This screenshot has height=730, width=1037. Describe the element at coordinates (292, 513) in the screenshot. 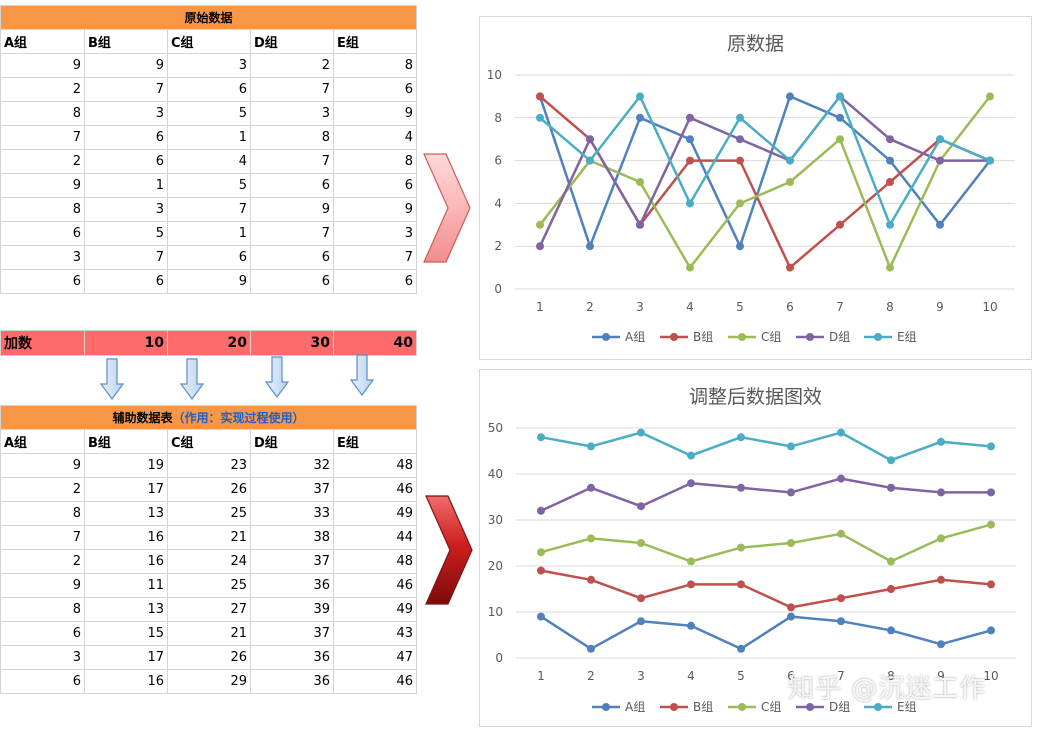

I see `table-cell: 33` at that location.